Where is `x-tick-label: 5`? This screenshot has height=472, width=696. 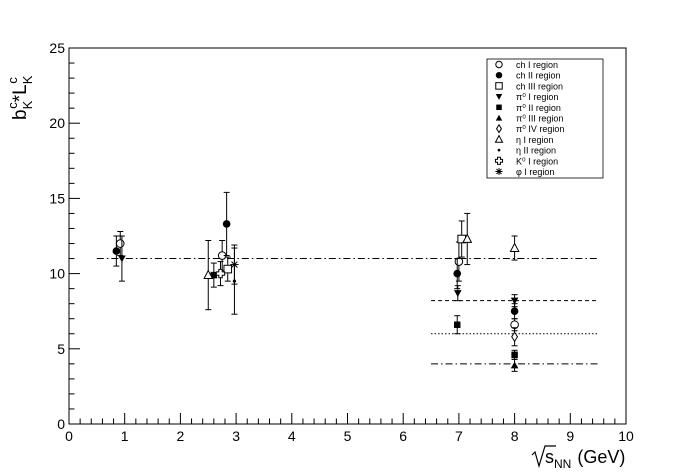
x-tick-label: 5 is located at coordinates (348, 436).